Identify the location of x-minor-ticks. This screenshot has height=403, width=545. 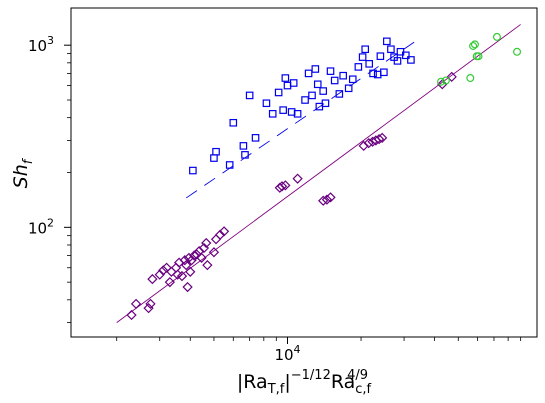
(319, 339).